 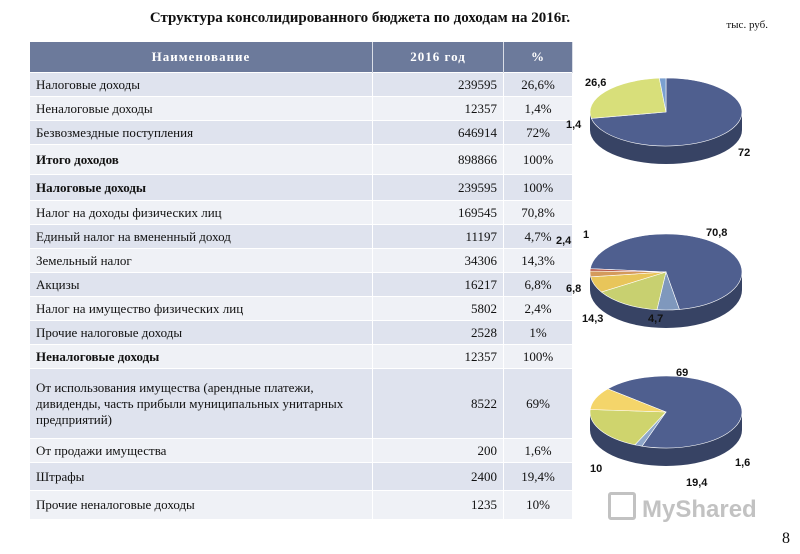 I want to click on table-row: Итого доходов 898866 100%, so click(x=404, y=159).